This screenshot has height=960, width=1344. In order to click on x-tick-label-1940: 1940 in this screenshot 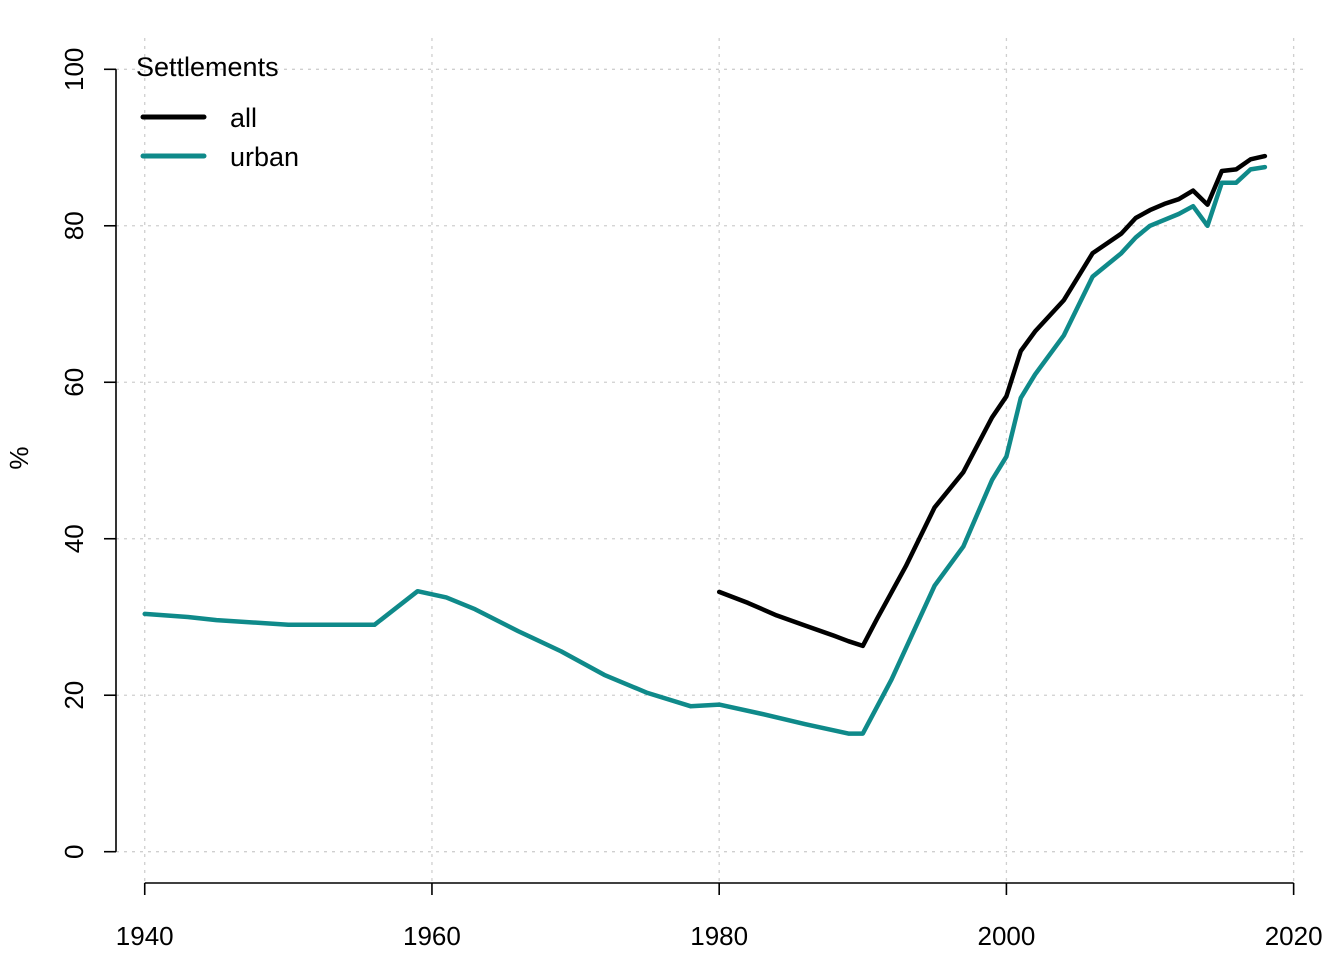, I will do `click(145, 936)`.